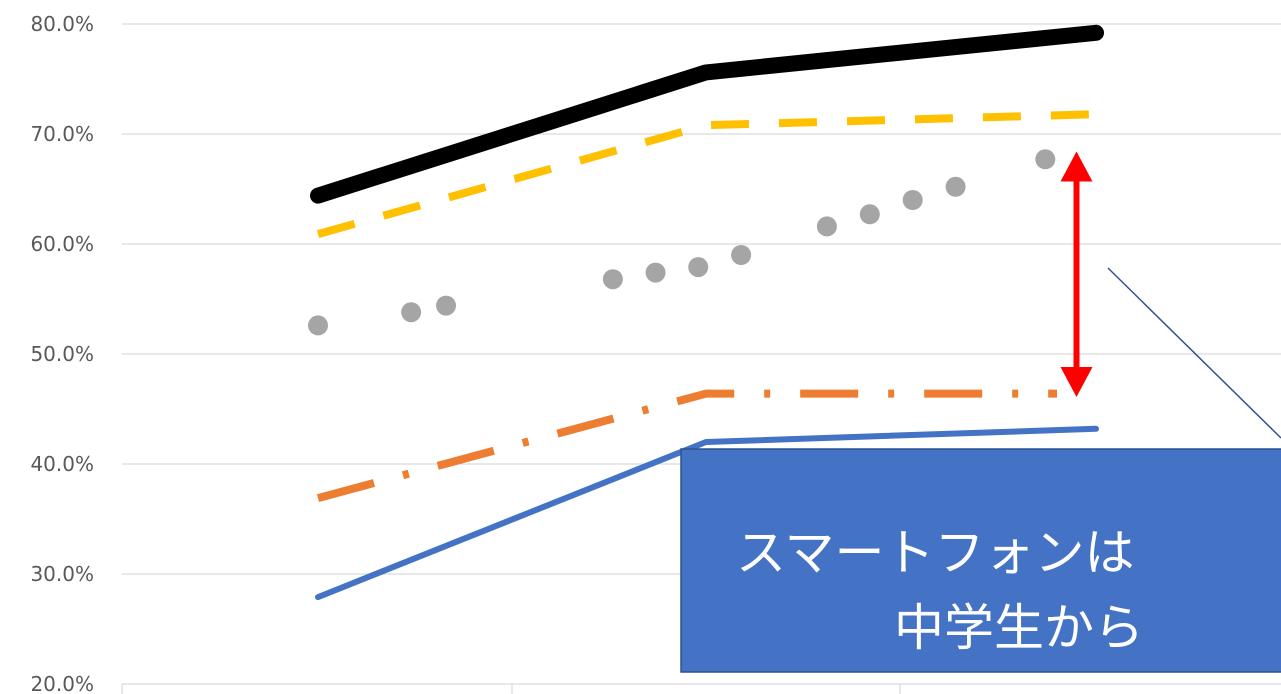  What do you see at coordinates (62, 683) in the screenshot?
I see `y-tick-label: 20.0%` at bounding box center [62, 683].